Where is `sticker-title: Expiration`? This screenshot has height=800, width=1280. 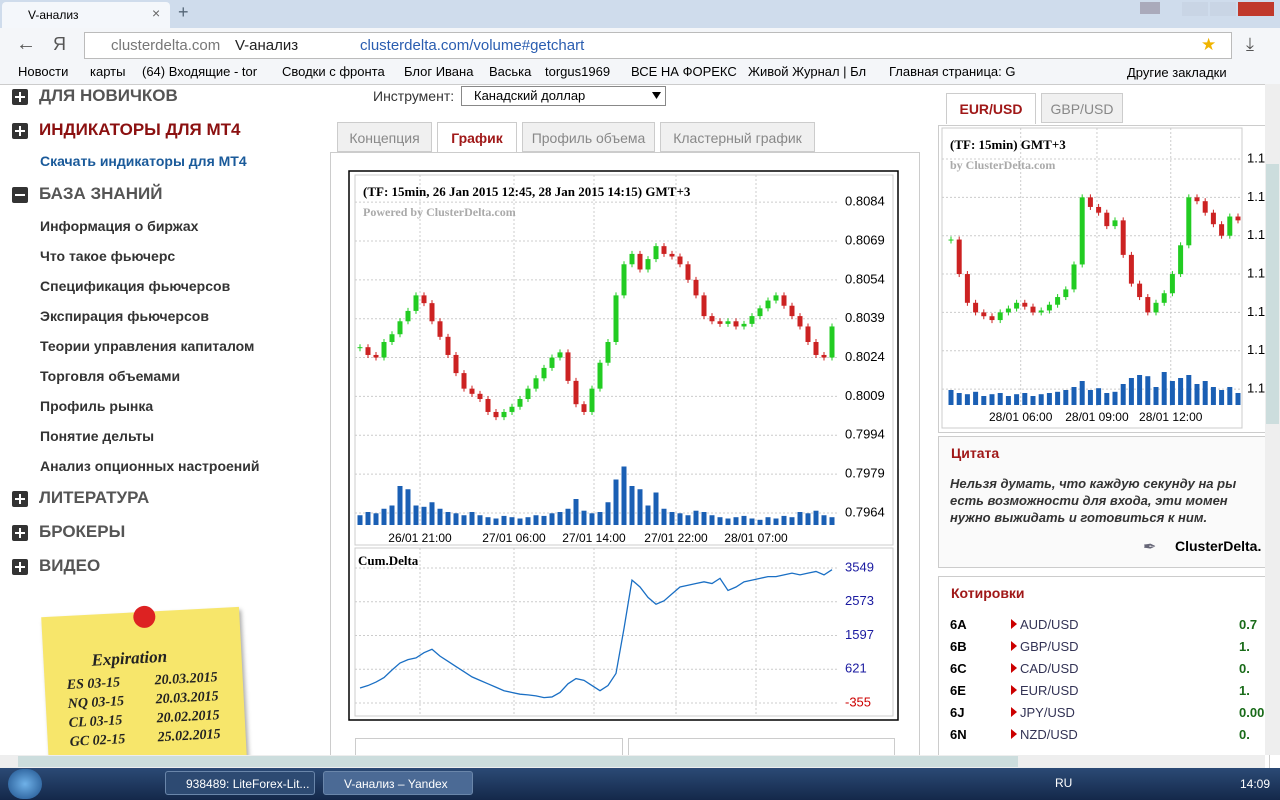 sticker-title: Expiration is located at coordinates (129, 659).